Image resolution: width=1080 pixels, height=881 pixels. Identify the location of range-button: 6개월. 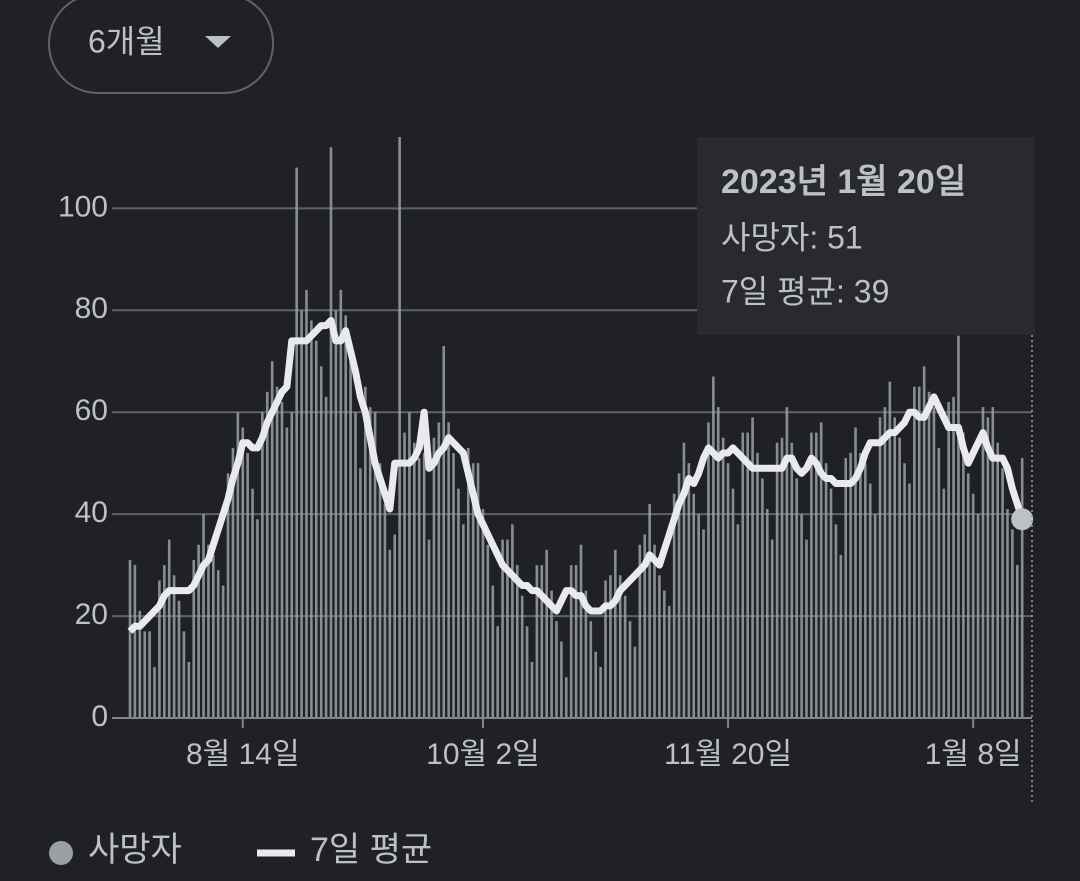
(161, 47).